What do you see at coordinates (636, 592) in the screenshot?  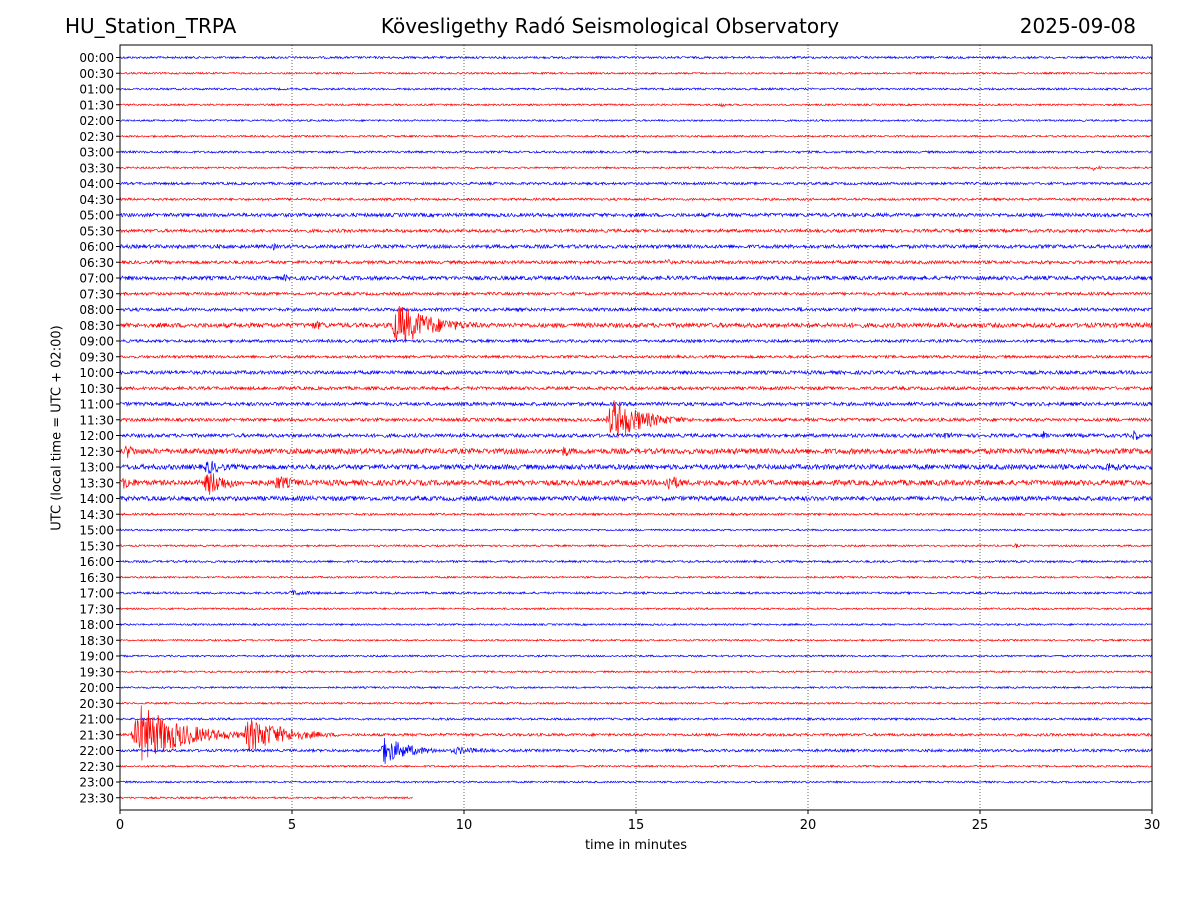 I see `trace-17:00` at bounding box center [636, 592].